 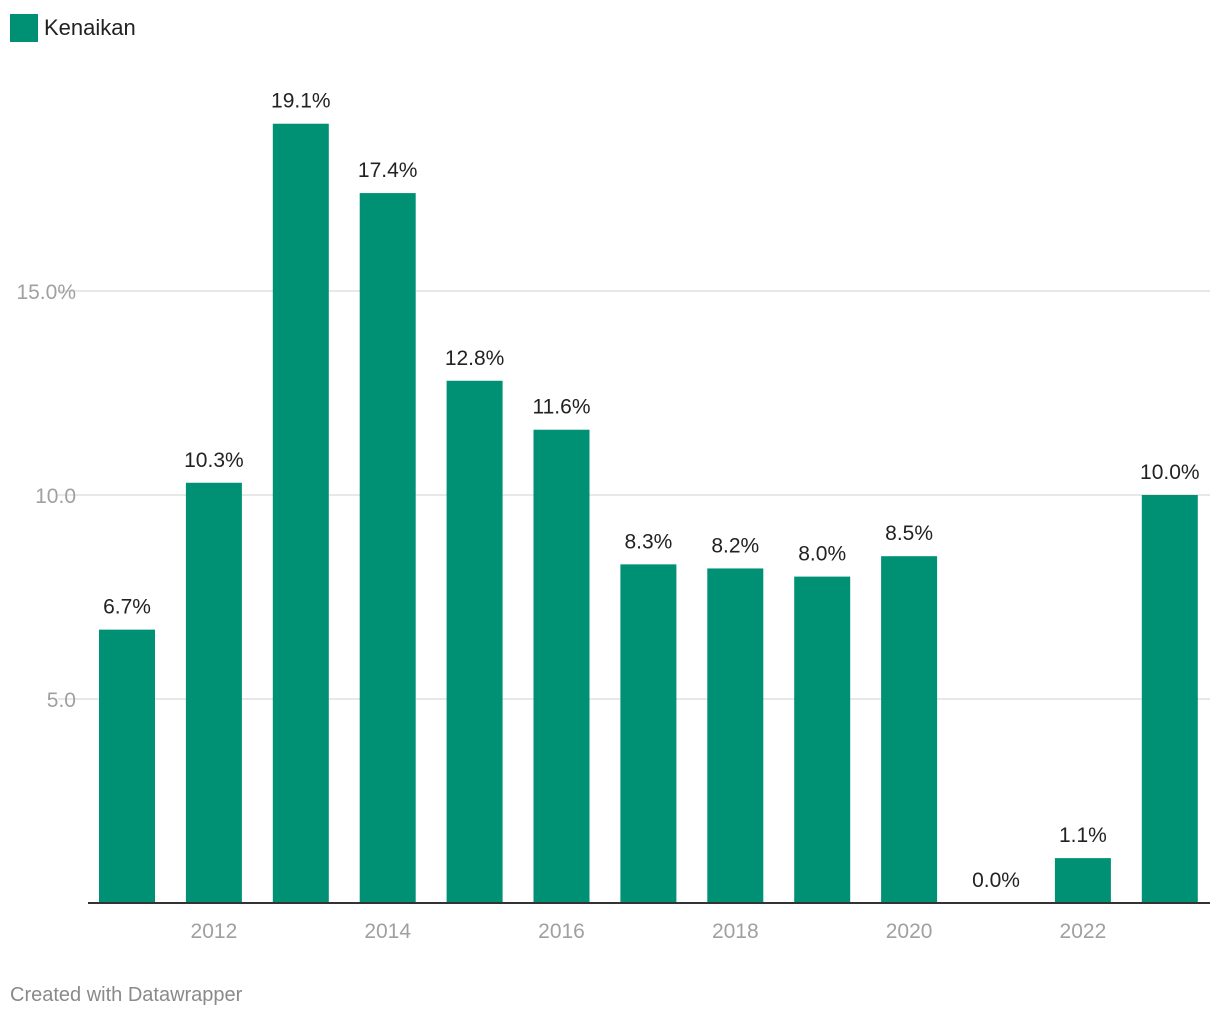 I want to click on bar-2017, so click(x=648, y=733).